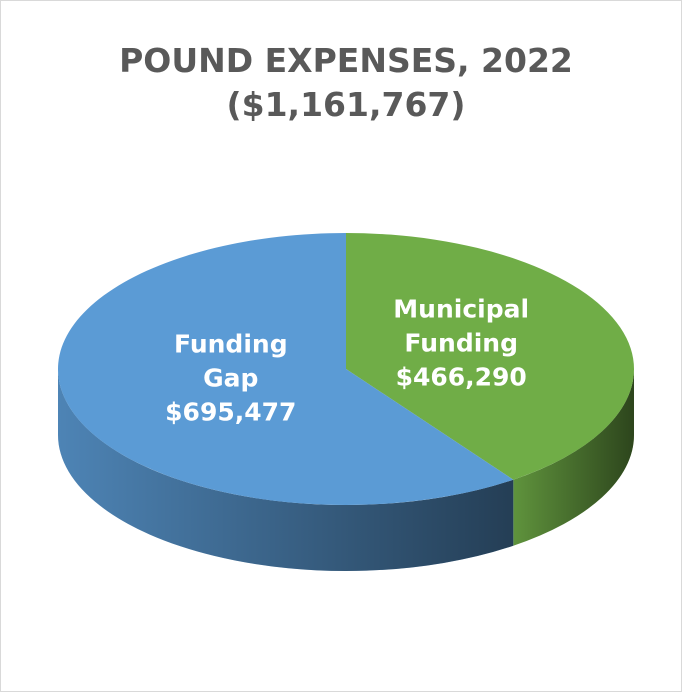 This screenshot has height=692, width=682. What do you see at coordinates (346, 104) in the screenshot?
I see `chart-subtitle: ($1,161,767)` at bounding box center [346, 104].